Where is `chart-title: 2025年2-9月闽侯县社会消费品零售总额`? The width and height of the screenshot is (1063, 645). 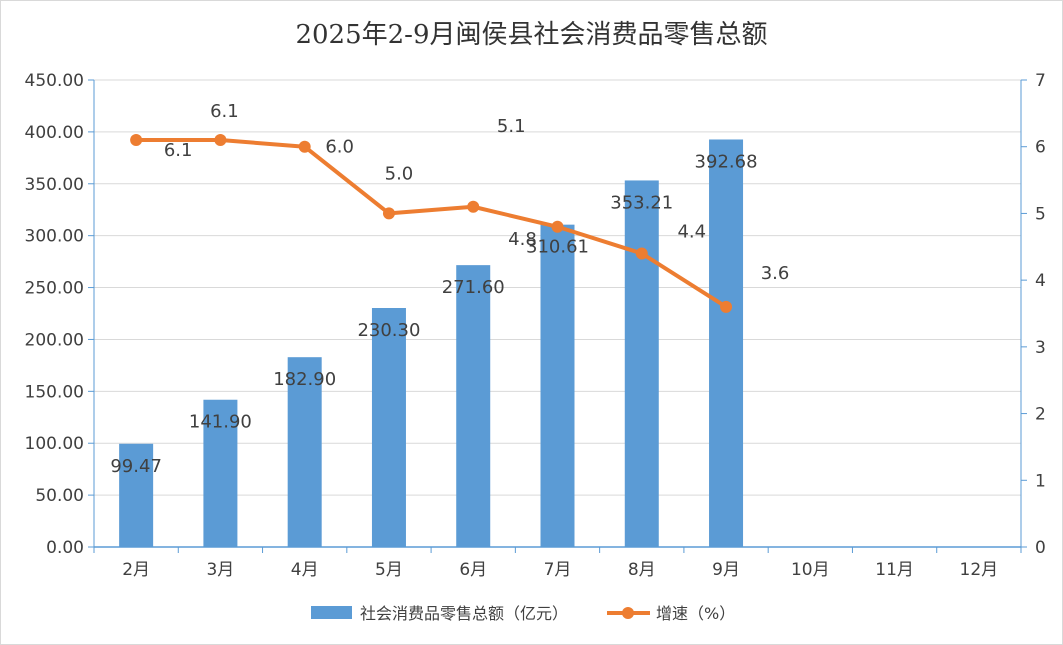
chart-title: 2025年2-9月闽侯县社会消费品零售总额 is located at coordinates (531, 35).